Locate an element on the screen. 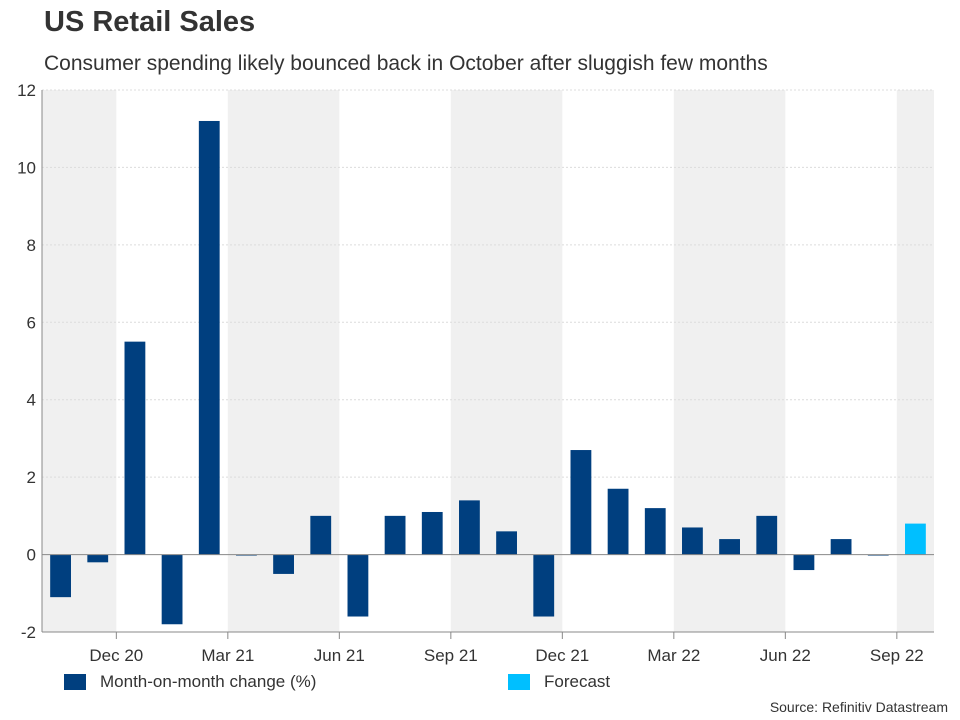 This screenshot has width=960, height=720. legend-item-forecast: Forecast is located at coordinates (559, 682).